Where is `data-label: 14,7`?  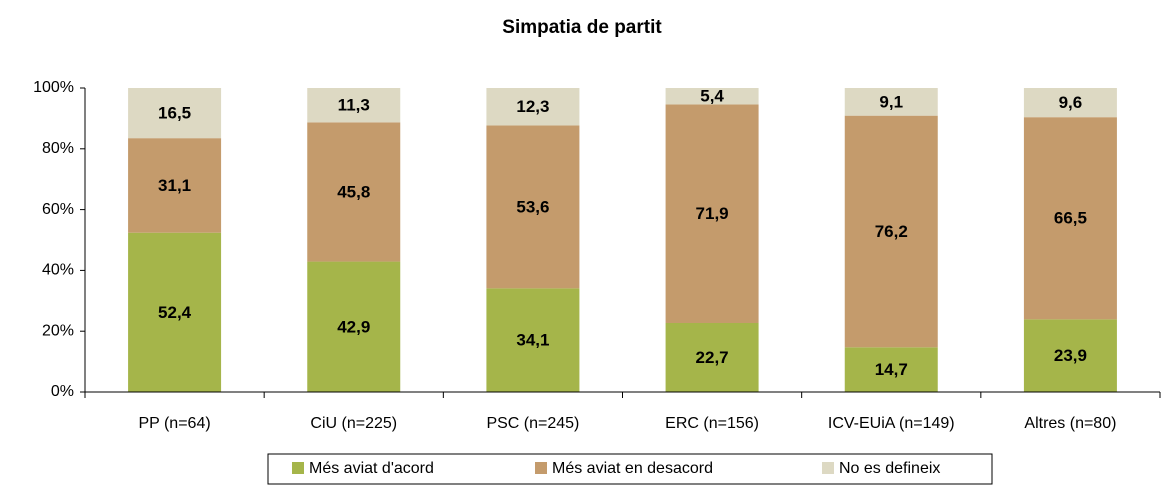 data-label: 14,7 is located at coordinates (891, 369).